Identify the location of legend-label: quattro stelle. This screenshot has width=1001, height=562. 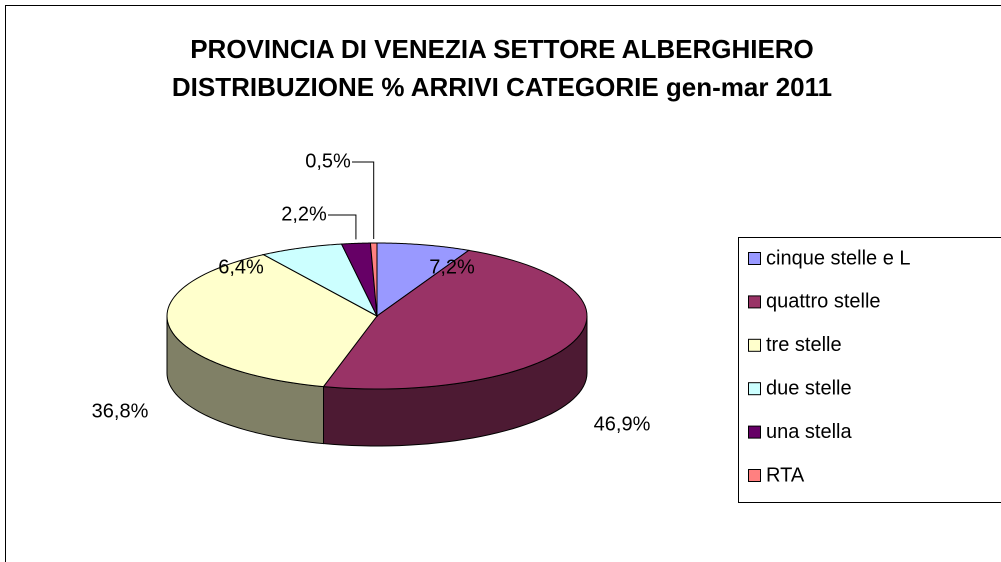
(823, 302).